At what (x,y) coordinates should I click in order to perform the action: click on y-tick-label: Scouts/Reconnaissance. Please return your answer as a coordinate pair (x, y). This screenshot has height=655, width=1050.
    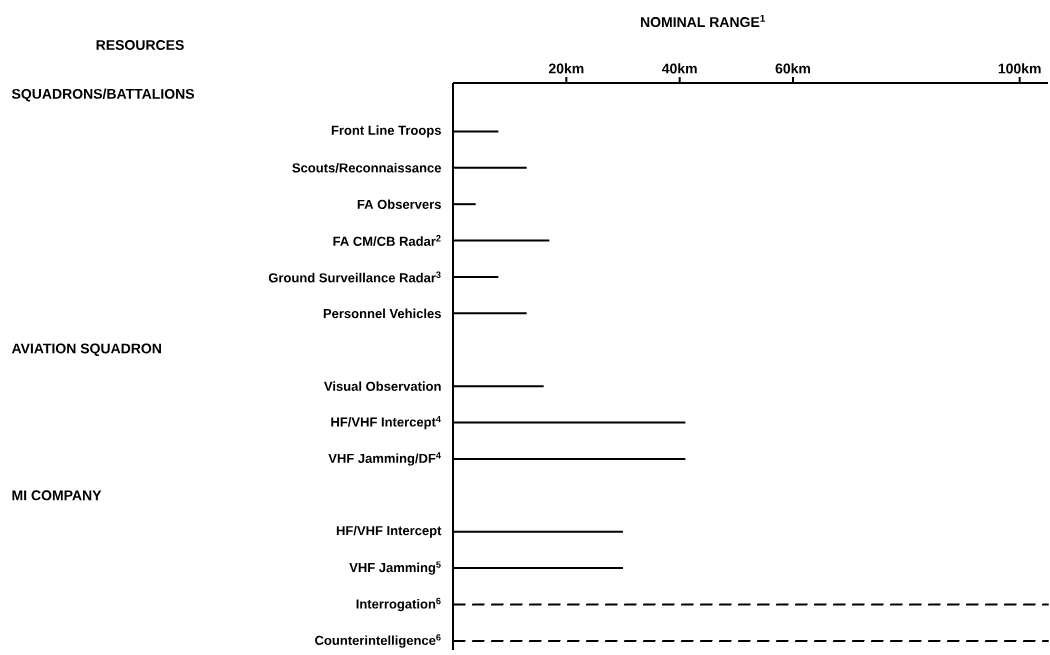
    Looking at the image, I should click on (367, 167).